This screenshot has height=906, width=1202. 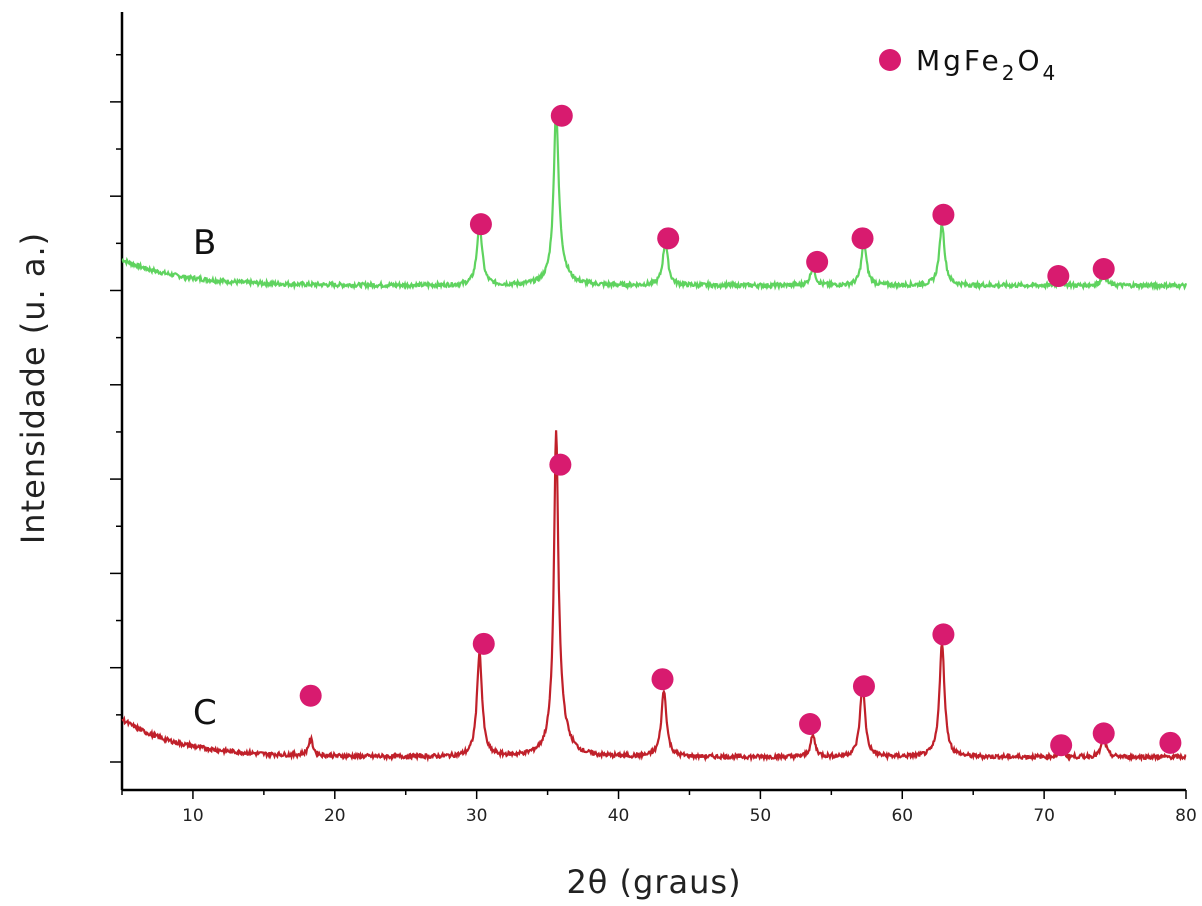 I want to click on y-axis-title: Intensidade (u. a.), so click(x=33, y=388).